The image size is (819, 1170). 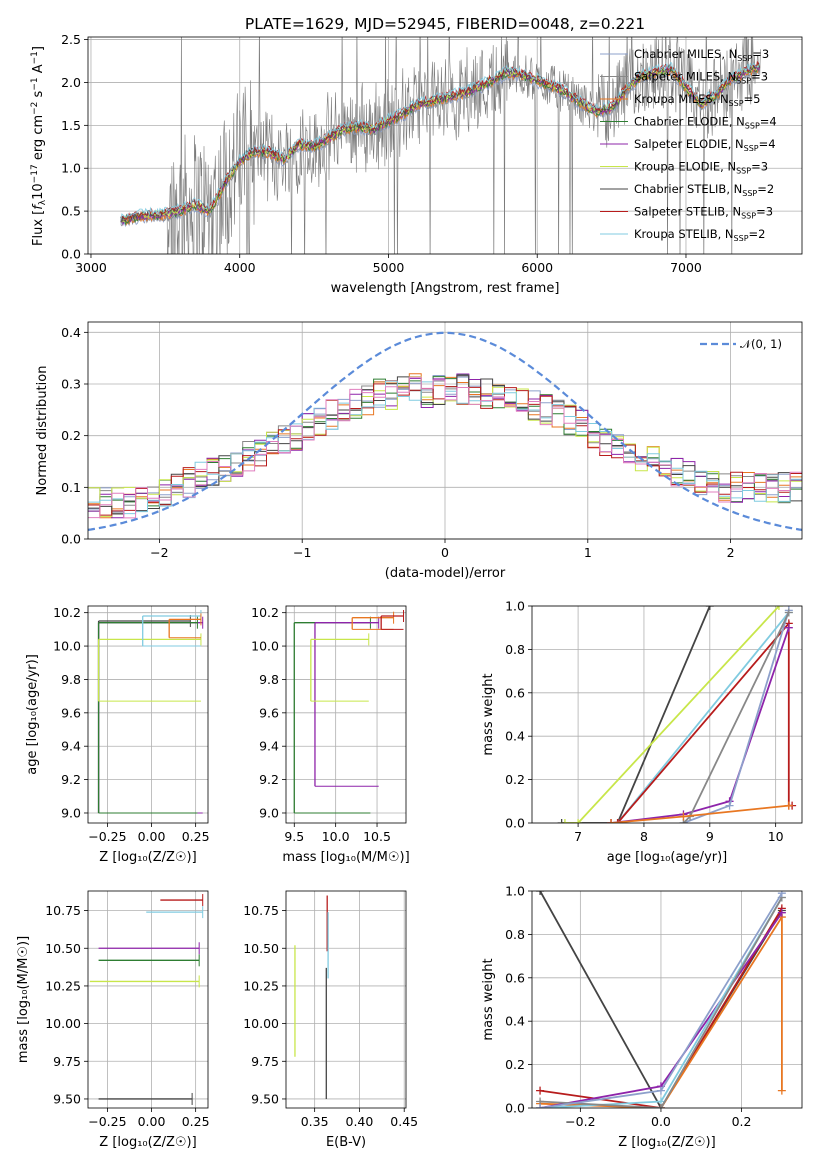 What do you see at coordinates (38, 206) in the screenshot?
I see `spectrum-ylabel-part: f` at bounding box center [38, 206].